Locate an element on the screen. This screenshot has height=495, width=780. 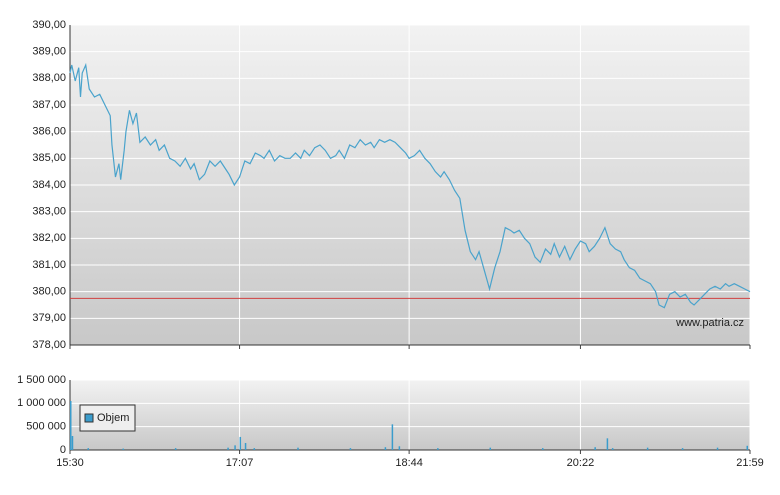
x-tick-label: 20:22 is located at coordinates (581, 463).